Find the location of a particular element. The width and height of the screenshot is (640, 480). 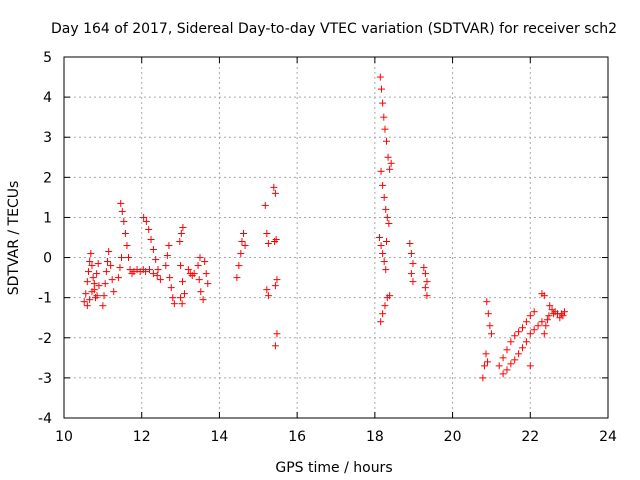

y-tick-label: 3 is located at coordinates (47, 138).